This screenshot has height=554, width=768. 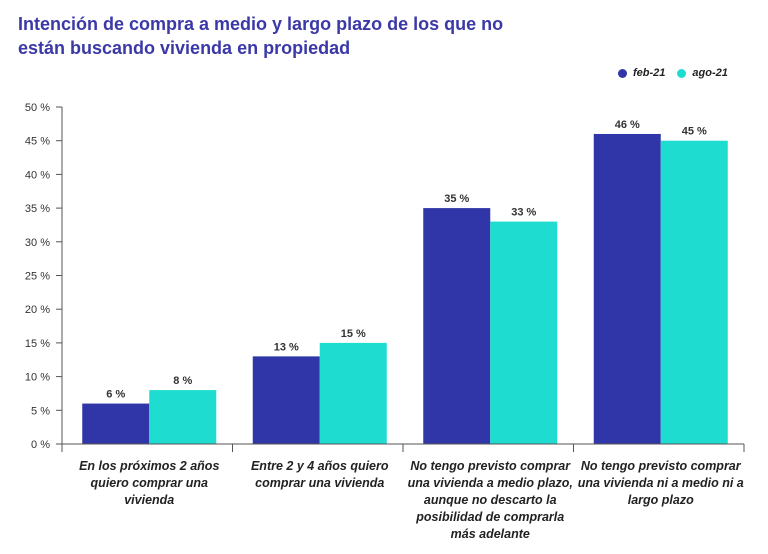 I want to click on y-tick-label: 25 %, so click(x=37, y=277).